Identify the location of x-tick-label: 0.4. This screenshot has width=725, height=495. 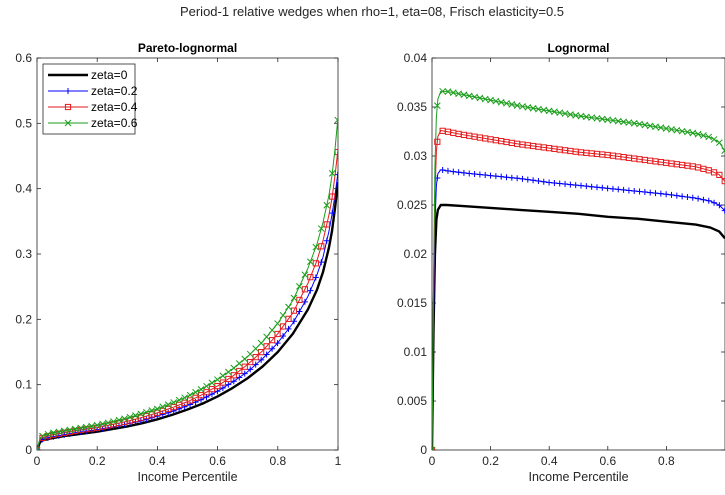
(549, 461).